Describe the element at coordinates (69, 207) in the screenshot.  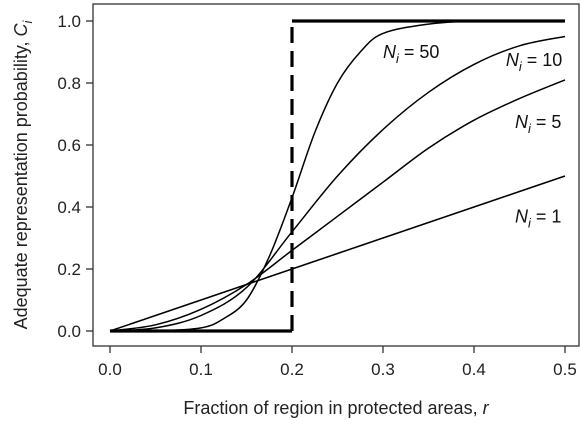
I see `y-tick-label: 0.4` at that location.